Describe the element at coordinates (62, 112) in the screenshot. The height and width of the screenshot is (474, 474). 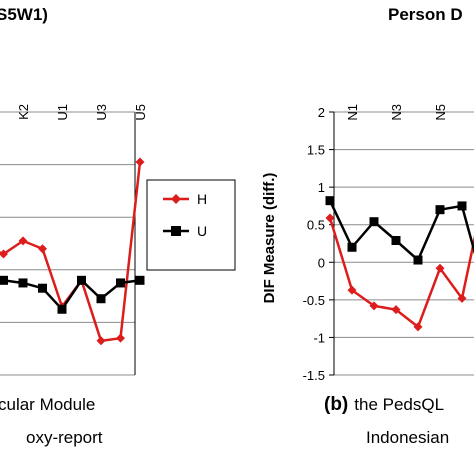
I see `chart-a-x-tick-label: U1` at that location.